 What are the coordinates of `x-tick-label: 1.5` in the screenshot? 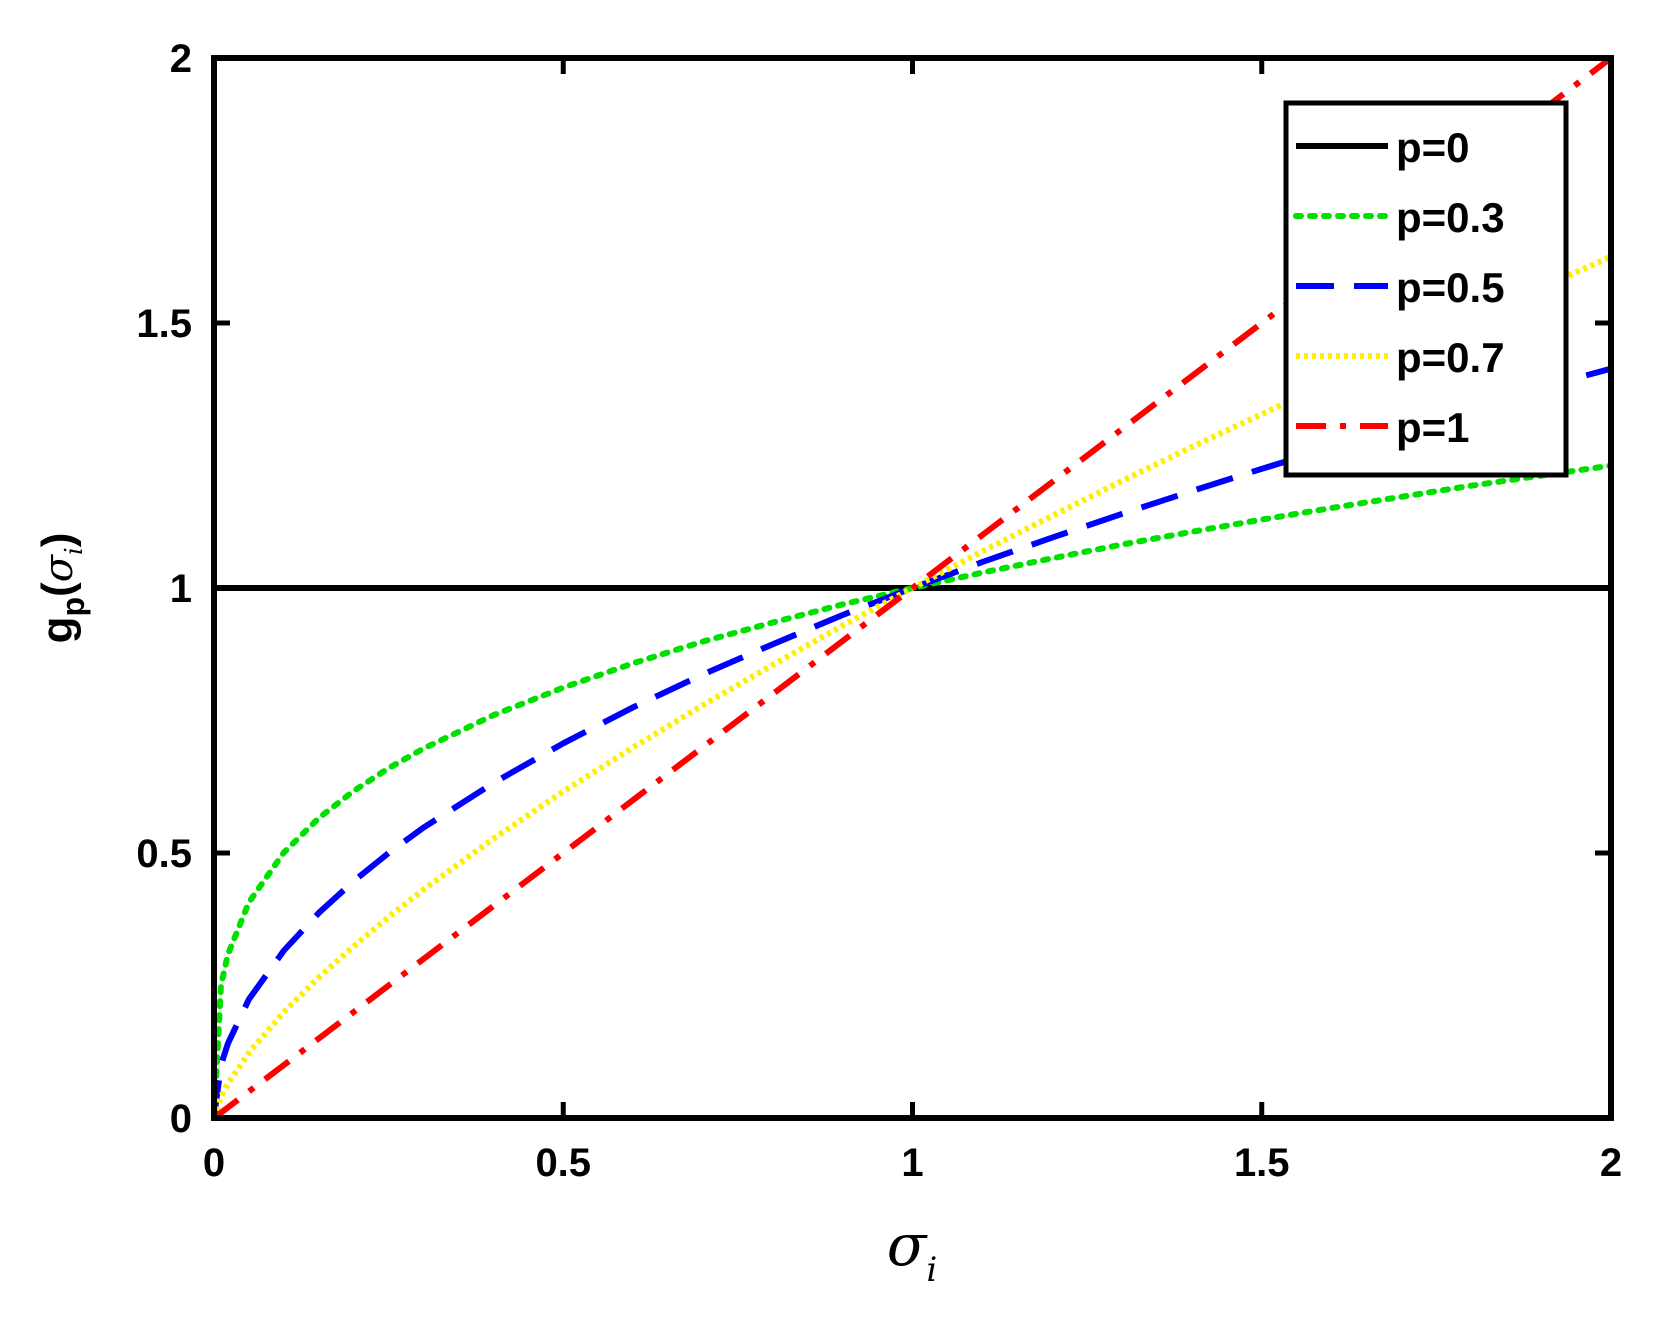 It's located at (1262, 1163).